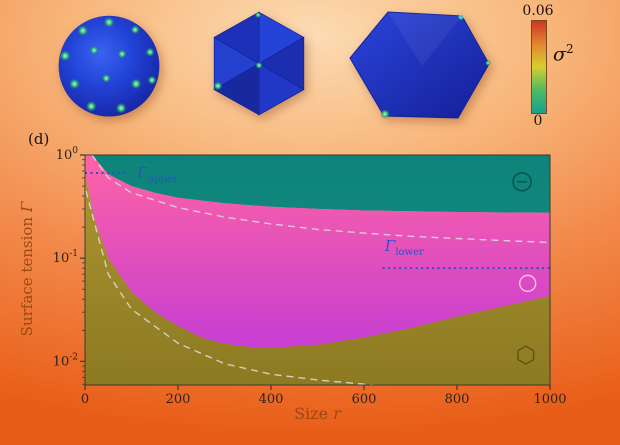 This screenshot has width=620, height=445. I want to click on y-tick-label: 10⁻², so click(65, 360).